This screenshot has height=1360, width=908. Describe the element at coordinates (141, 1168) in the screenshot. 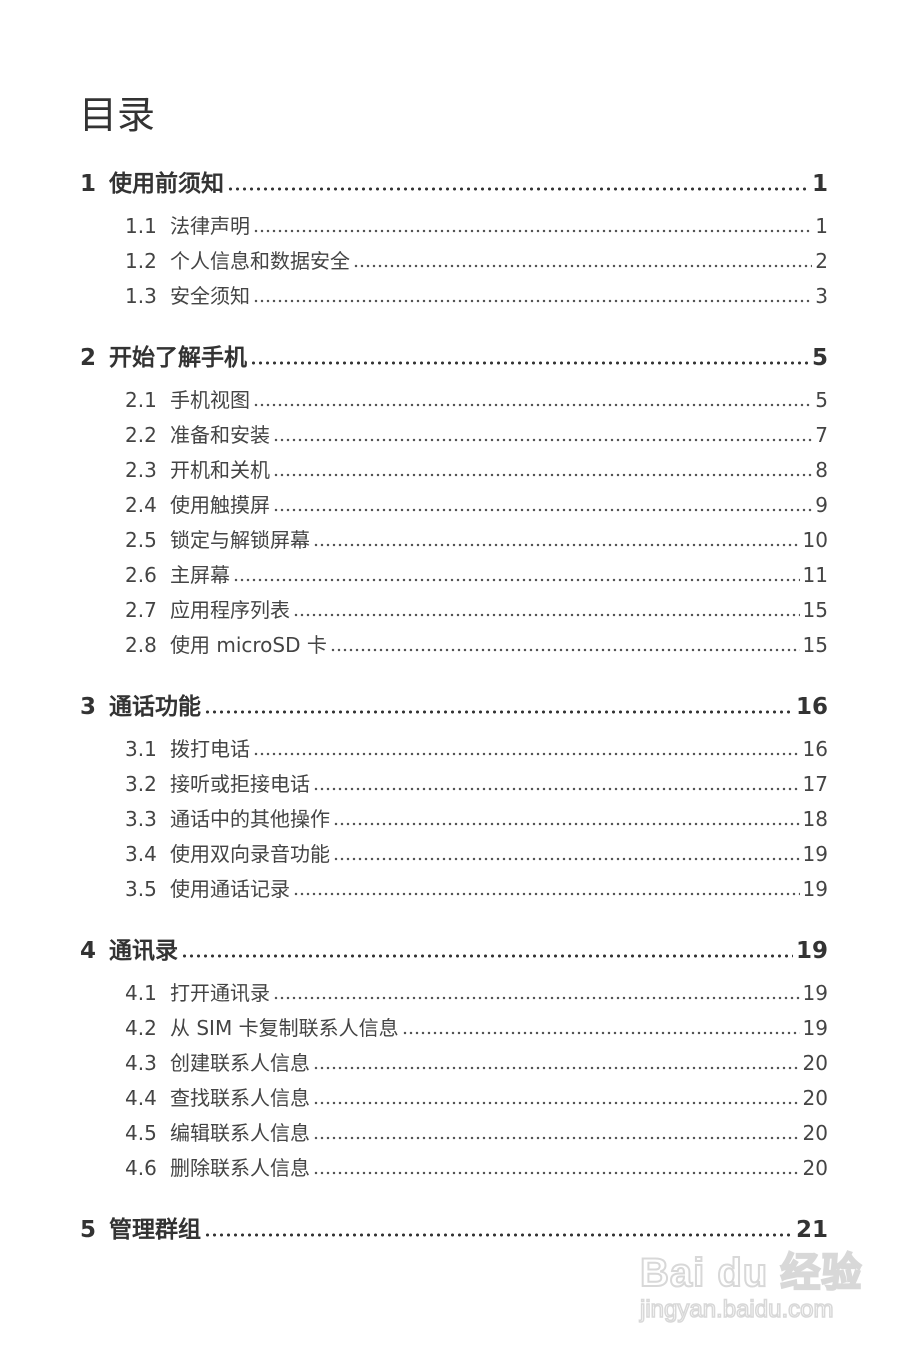

I see `entry-number: 4.6` at that location.